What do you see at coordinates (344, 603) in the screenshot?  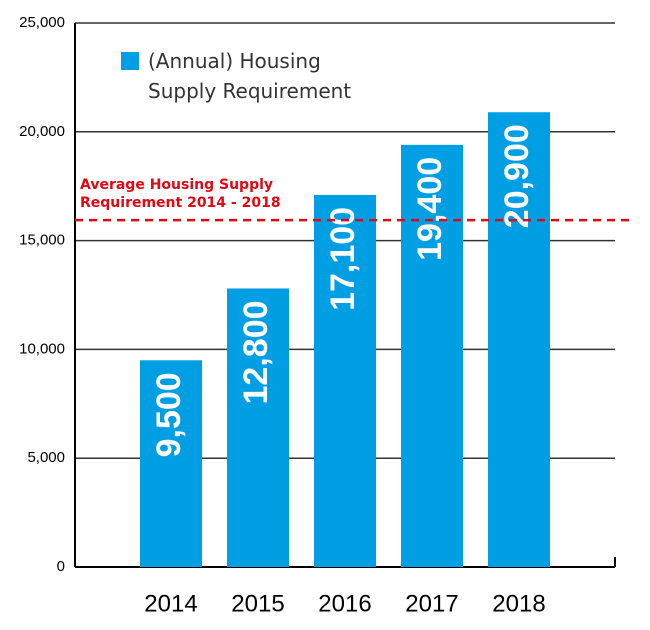 I see `x-tick-label: 2016` at bounding box center [344, 603].